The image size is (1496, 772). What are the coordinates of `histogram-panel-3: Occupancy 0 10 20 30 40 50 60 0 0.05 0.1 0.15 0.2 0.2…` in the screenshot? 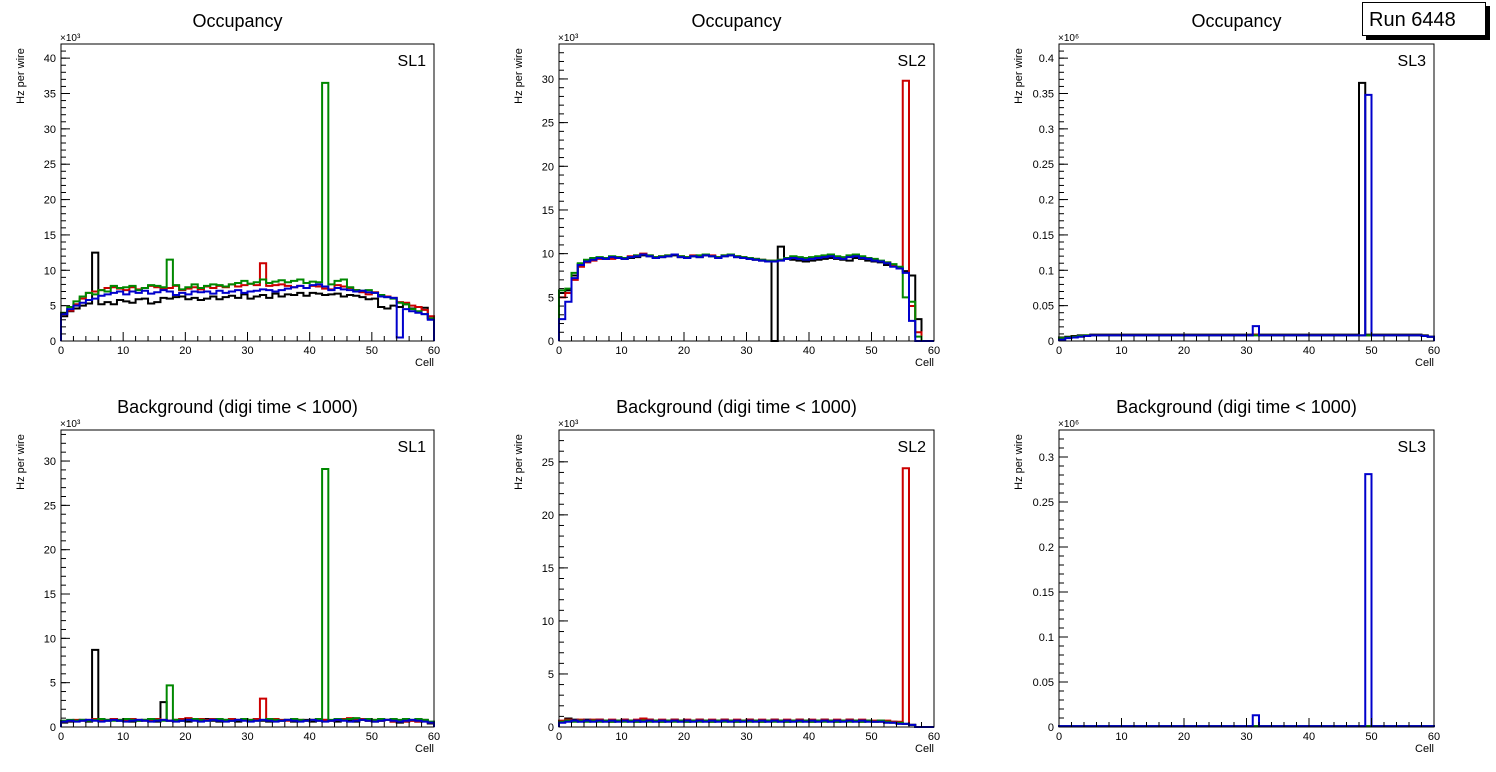 It's located at (1226, 190).